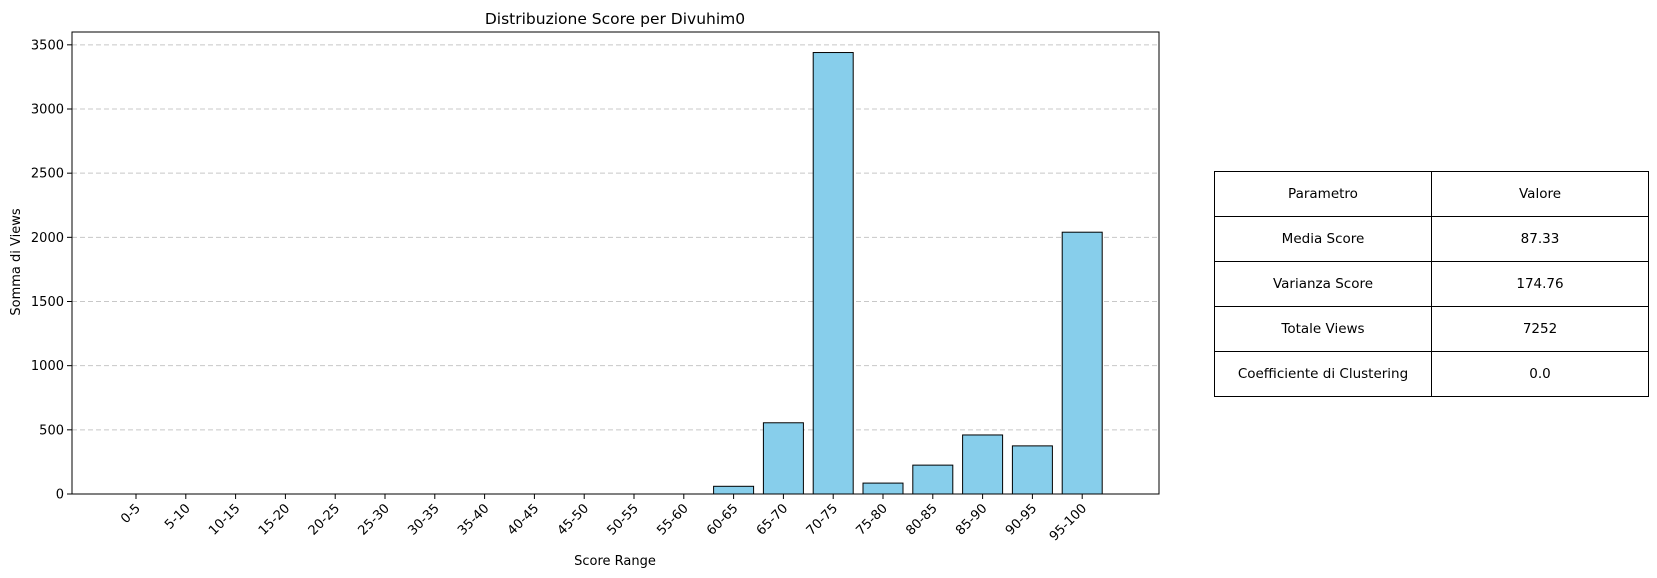 This screenshot has height=578, width=1657. Describe the element at coordinates (615, 561) in the screenshot. I see `x-axis-label: Score Range` at that location.